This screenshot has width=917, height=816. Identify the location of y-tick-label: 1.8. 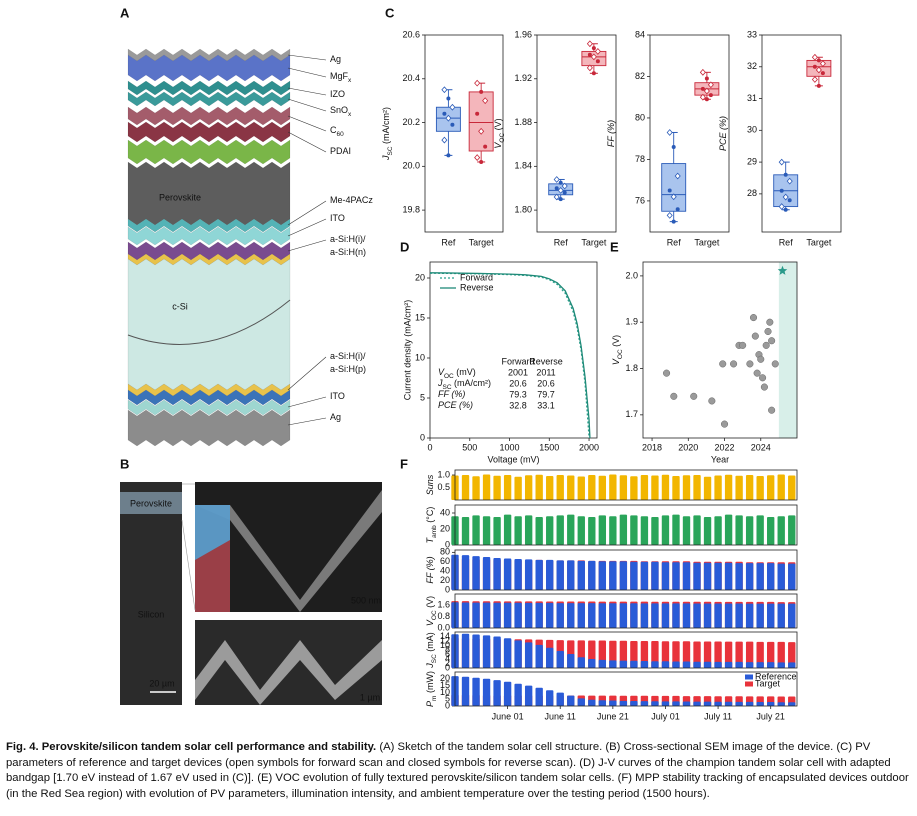
(631, 368).